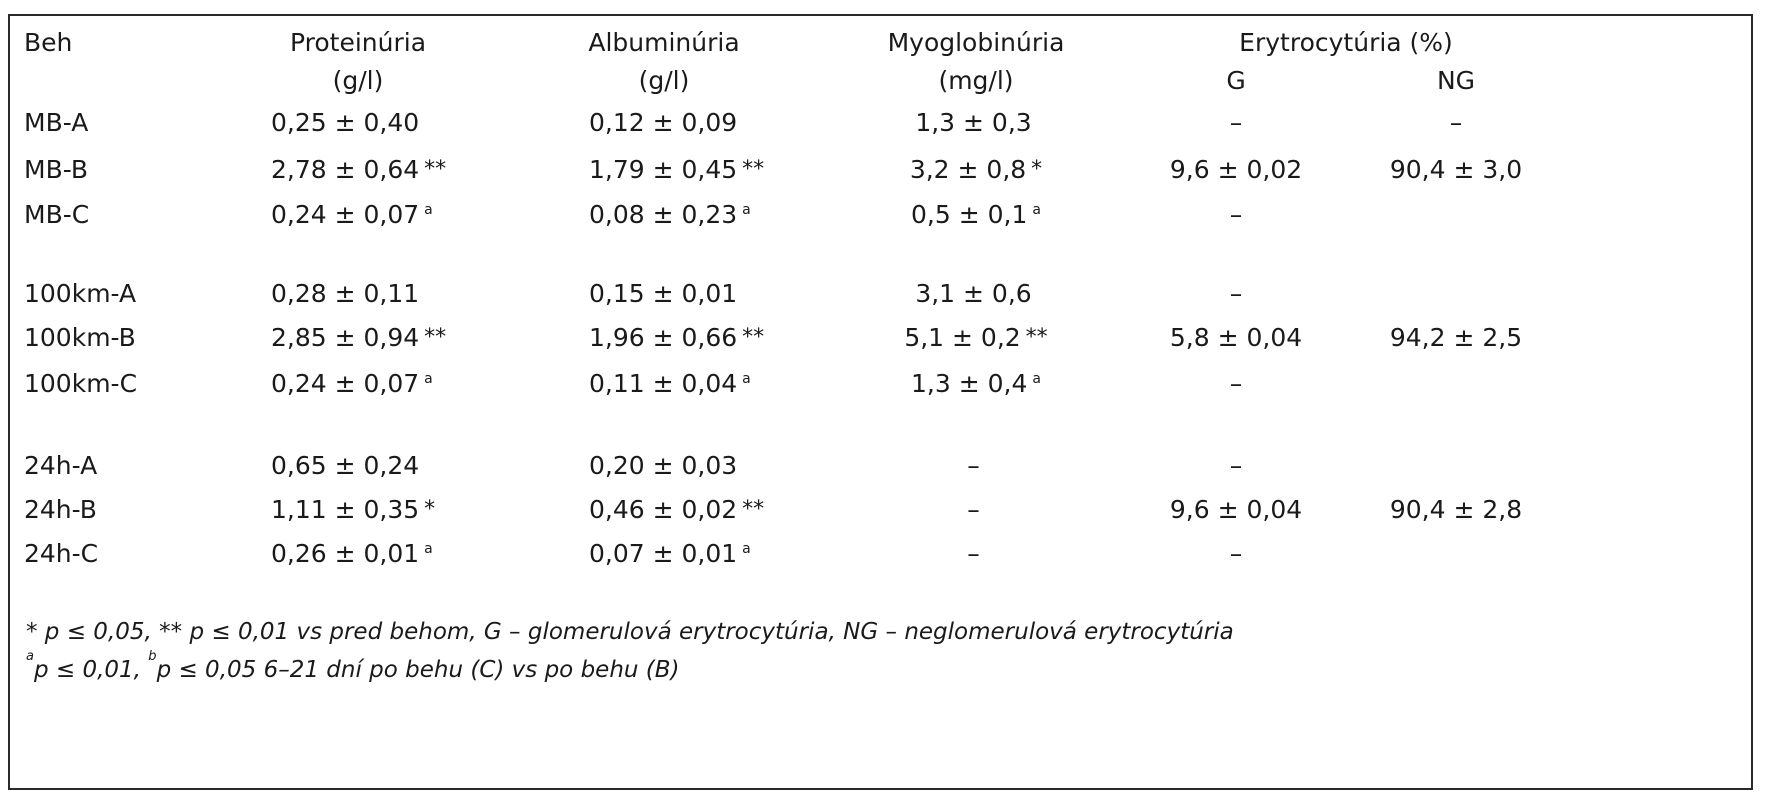  Describe the element at coordinates (670, 215) in the screenshot. I see `cell-alb: 0,08 ± 0,23 a` at that location.